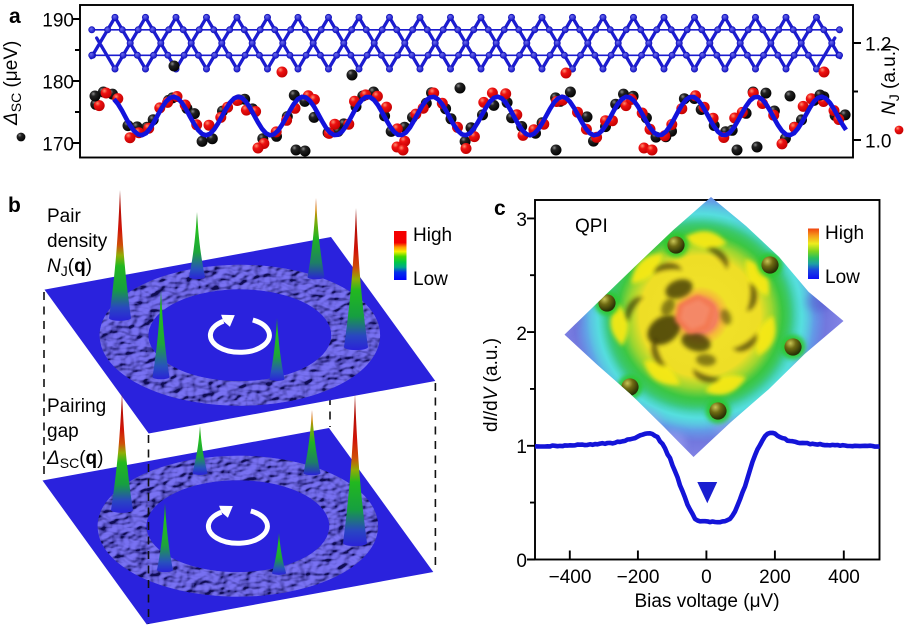 This screenshot has width=918, height=629. What do you see at coordinates (69, 267) in the screenshot?
I see `svg-text: NJ(q)` at bounding box center [69, 267].